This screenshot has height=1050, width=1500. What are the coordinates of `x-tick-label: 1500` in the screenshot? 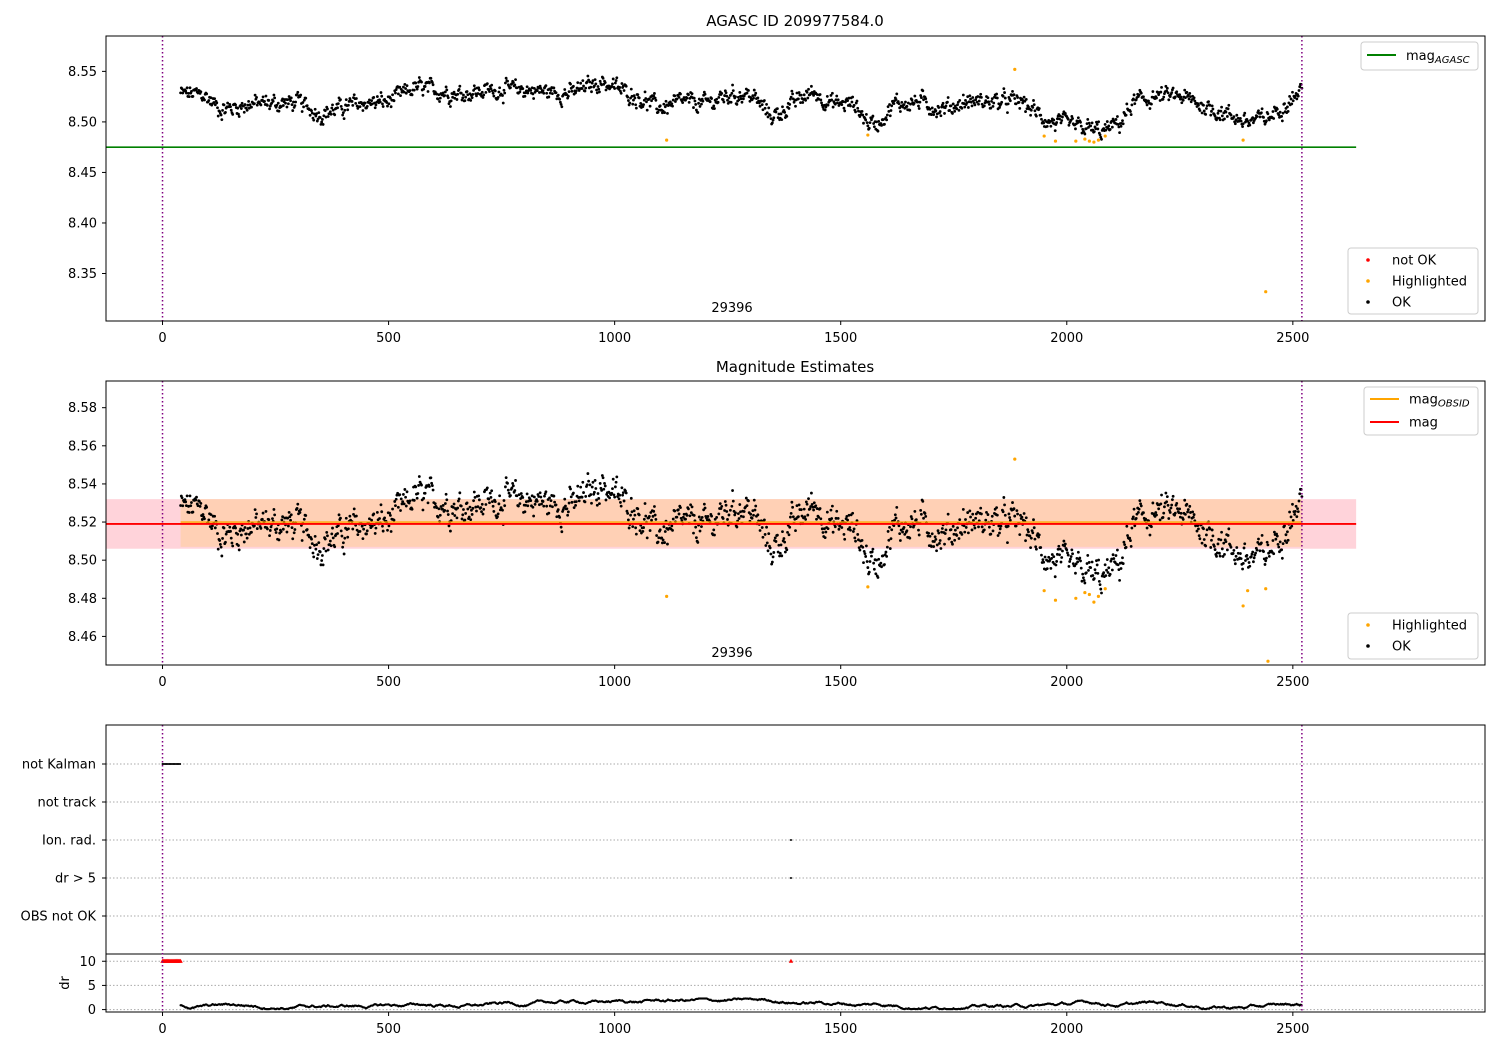 It's located at (840, 338).